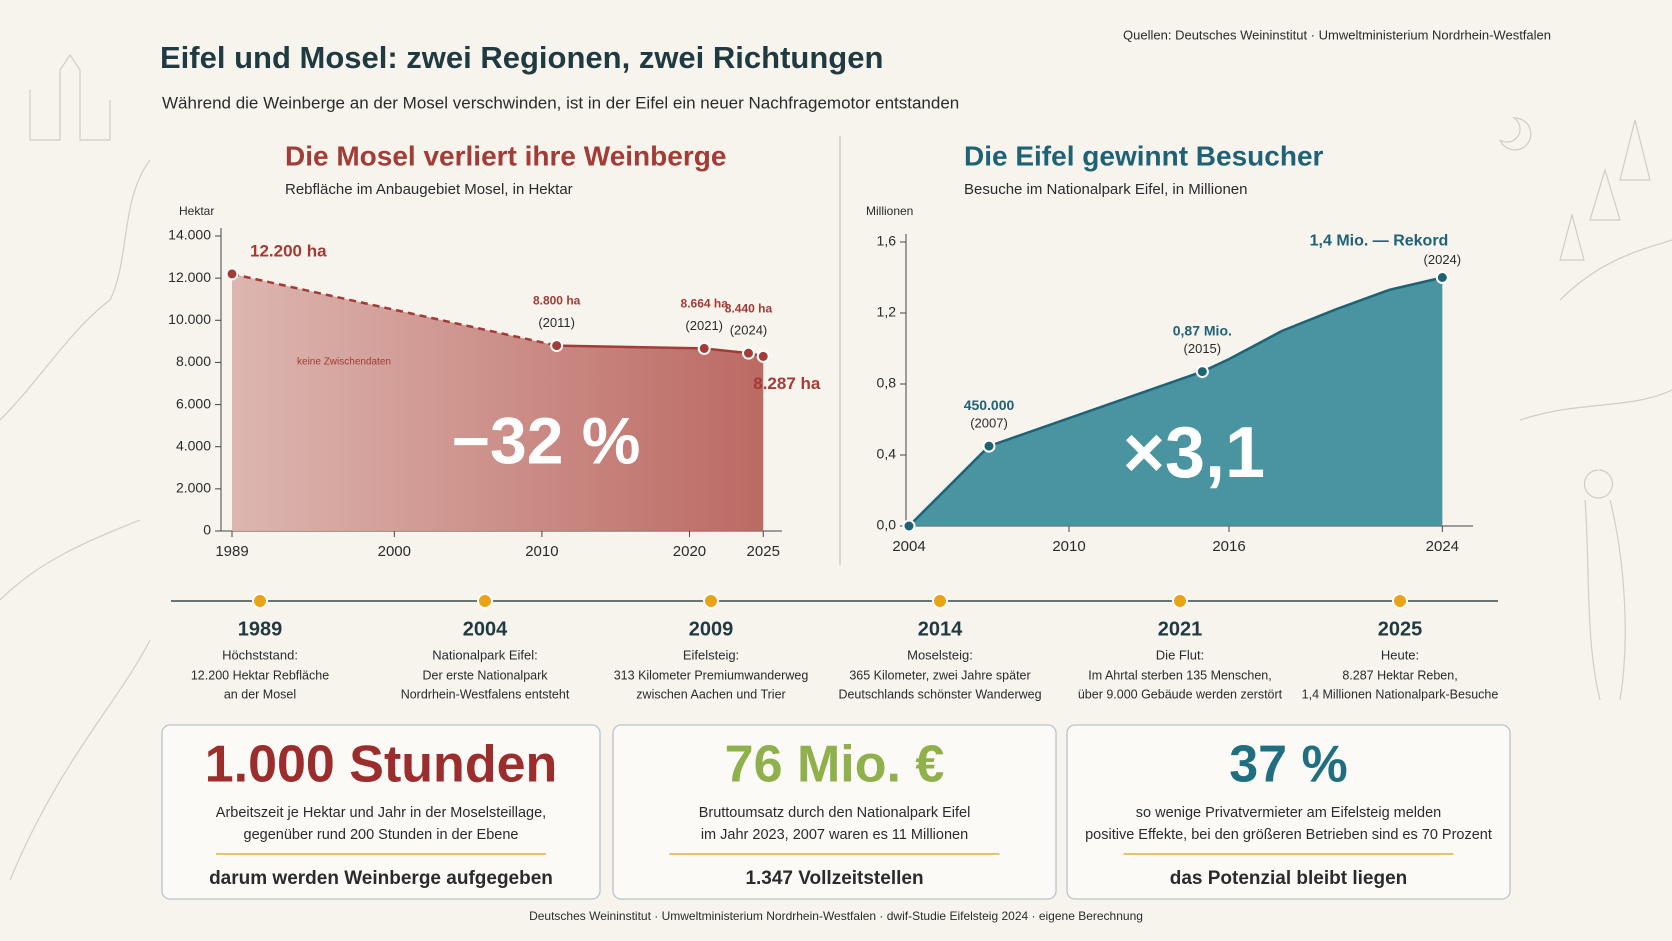  Describe the element at coordinates (344, 362) in the screenshot. I see `annotation: keine Zwischendaten` at that location.